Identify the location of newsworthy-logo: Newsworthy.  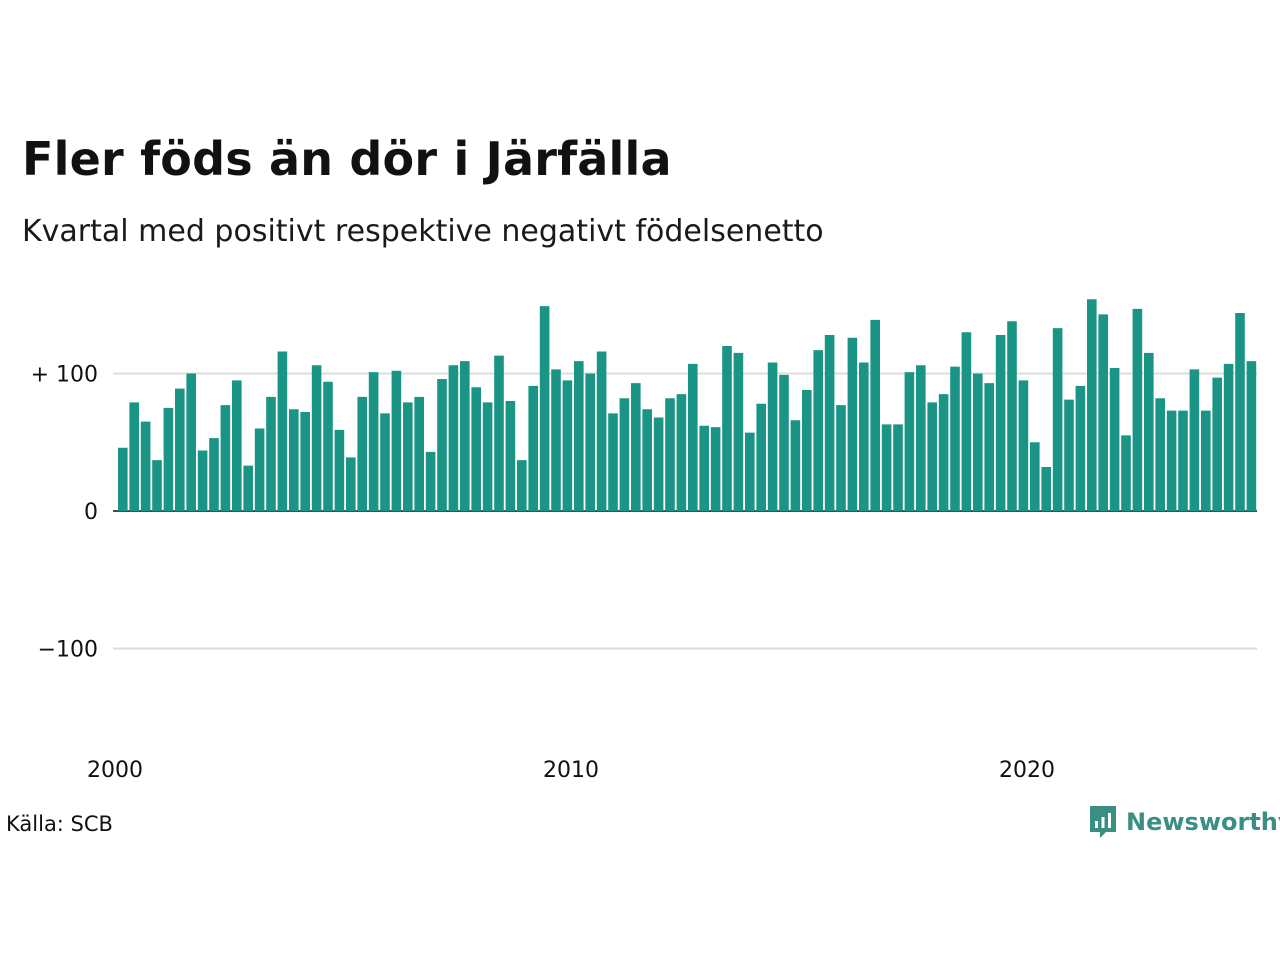
(1184, 822).